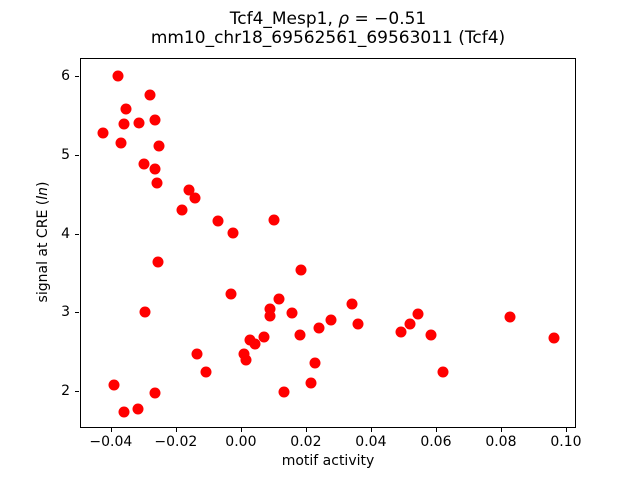  Describe the element at coordinates (284, 19) in the screenshot. I see `title-gene-pair: Tcf4_Mesp1,` at that location.